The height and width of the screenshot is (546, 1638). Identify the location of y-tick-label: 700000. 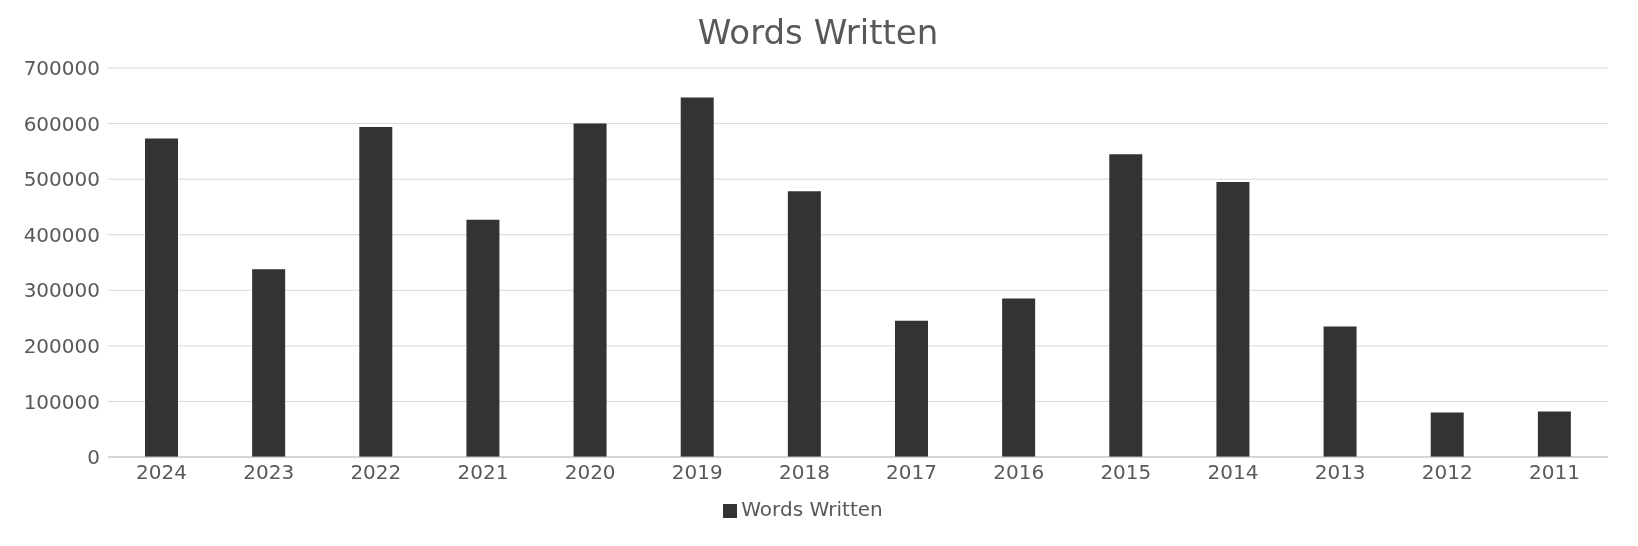
(61, 68).